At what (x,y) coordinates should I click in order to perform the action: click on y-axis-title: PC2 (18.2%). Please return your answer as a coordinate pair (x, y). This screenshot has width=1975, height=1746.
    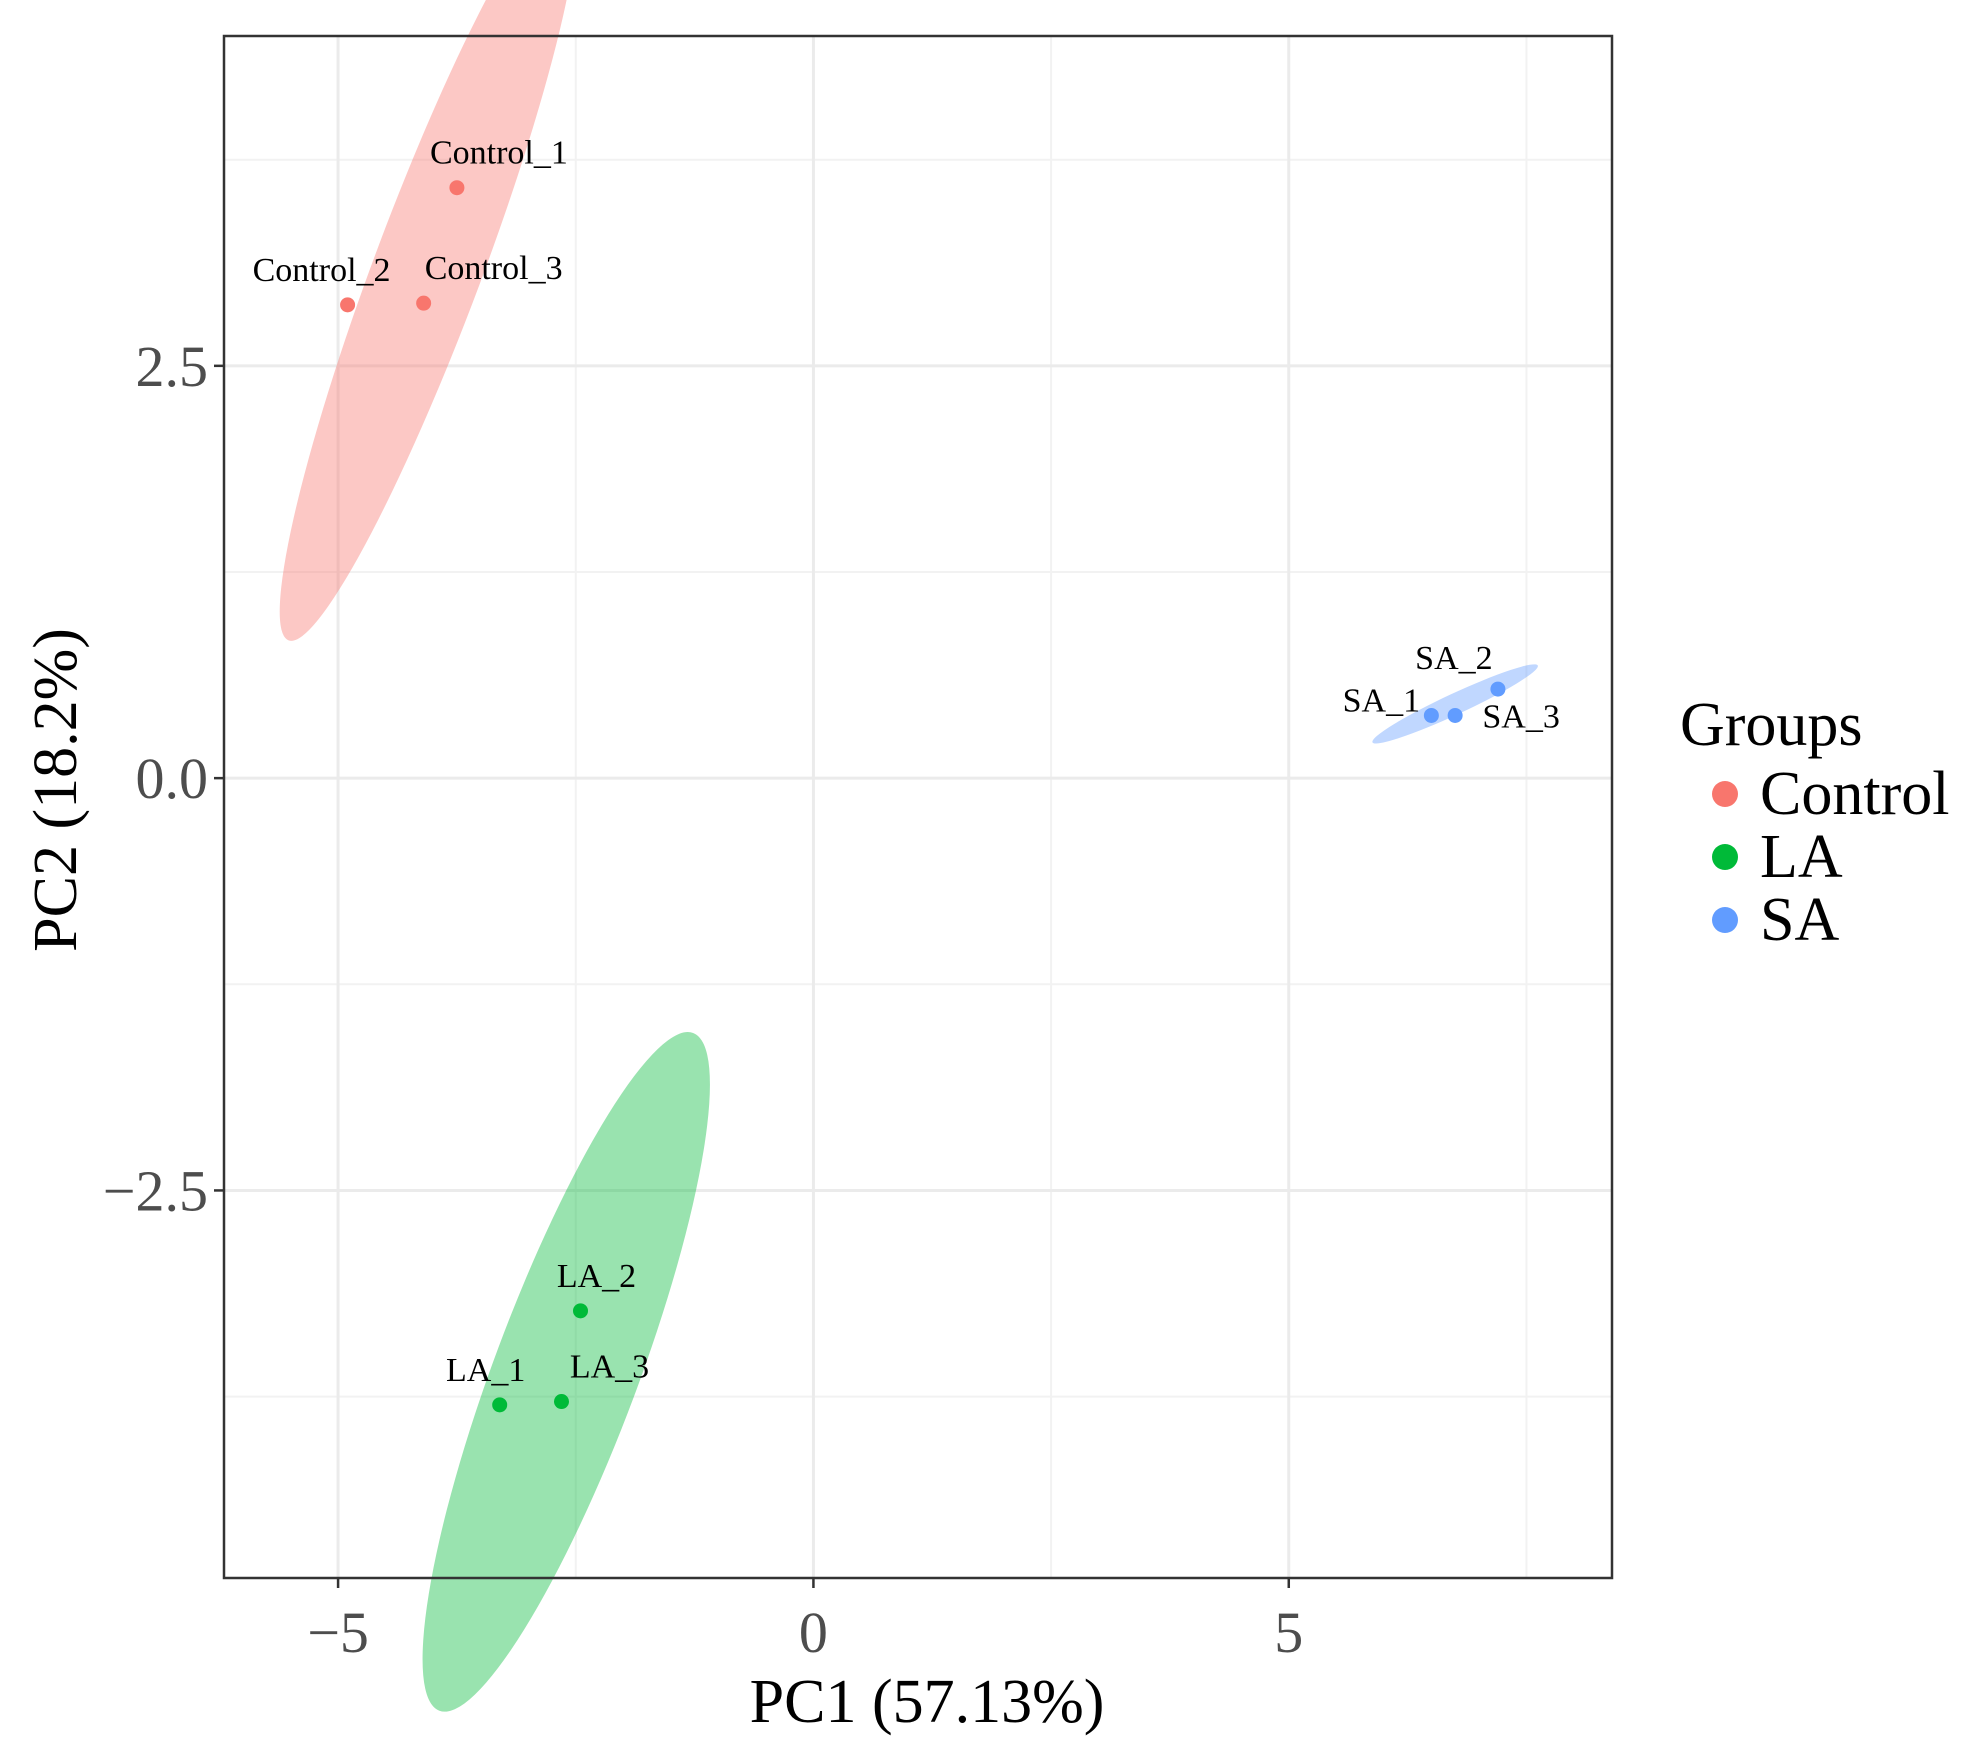
    Looking at the image, I should click on (56, 790).